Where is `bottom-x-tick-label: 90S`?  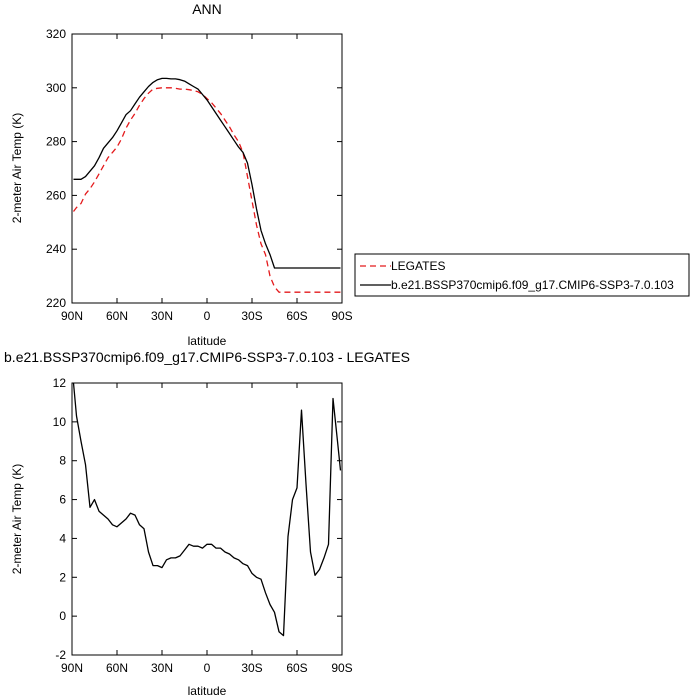
bottom-x-tick-label: 90S is located at coordinates (341, 668).